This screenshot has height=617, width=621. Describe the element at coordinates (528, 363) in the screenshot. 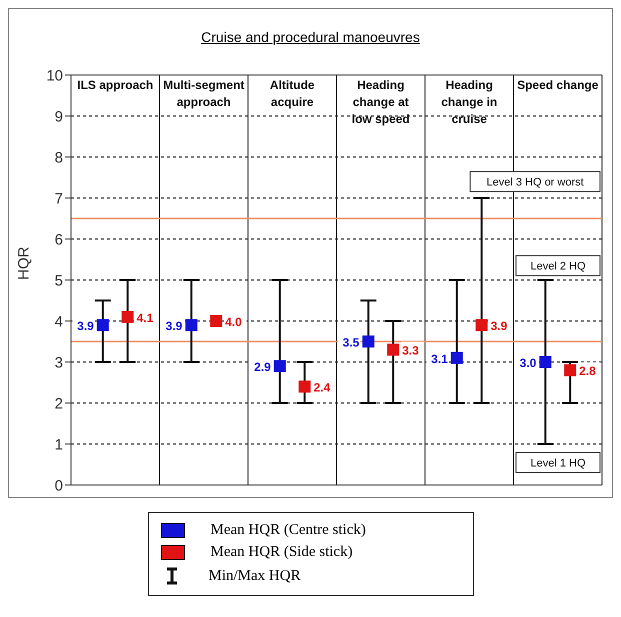

I see `data-label: 3.0` at that location.